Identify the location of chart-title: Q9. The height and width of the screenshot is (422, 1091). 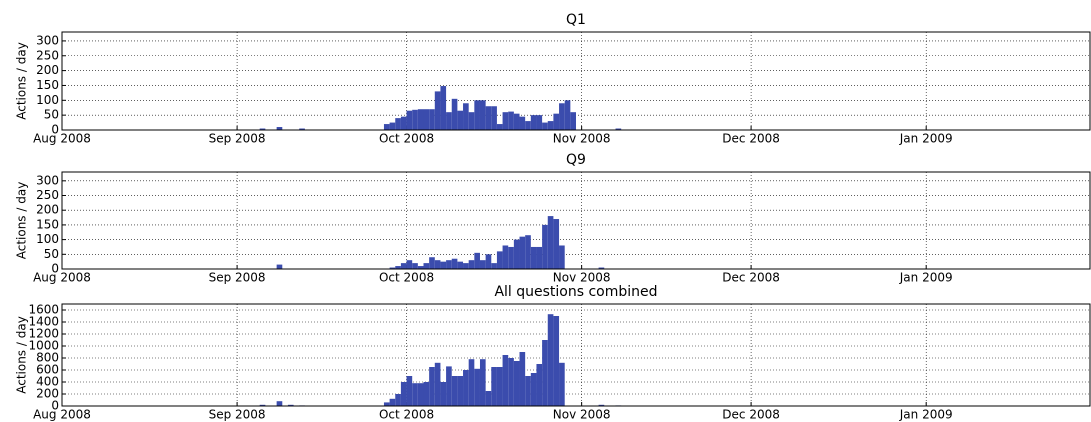
(576, 160).